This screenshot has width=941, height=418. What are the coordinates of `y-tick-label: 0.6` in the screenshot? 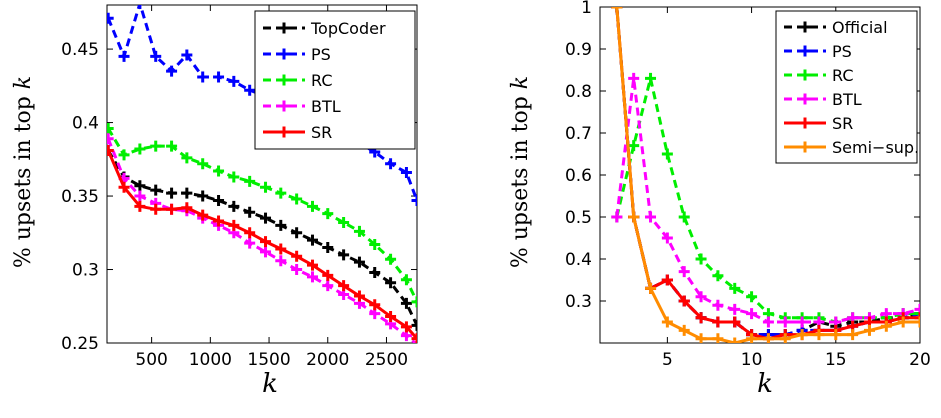 It's located at (578, 176).